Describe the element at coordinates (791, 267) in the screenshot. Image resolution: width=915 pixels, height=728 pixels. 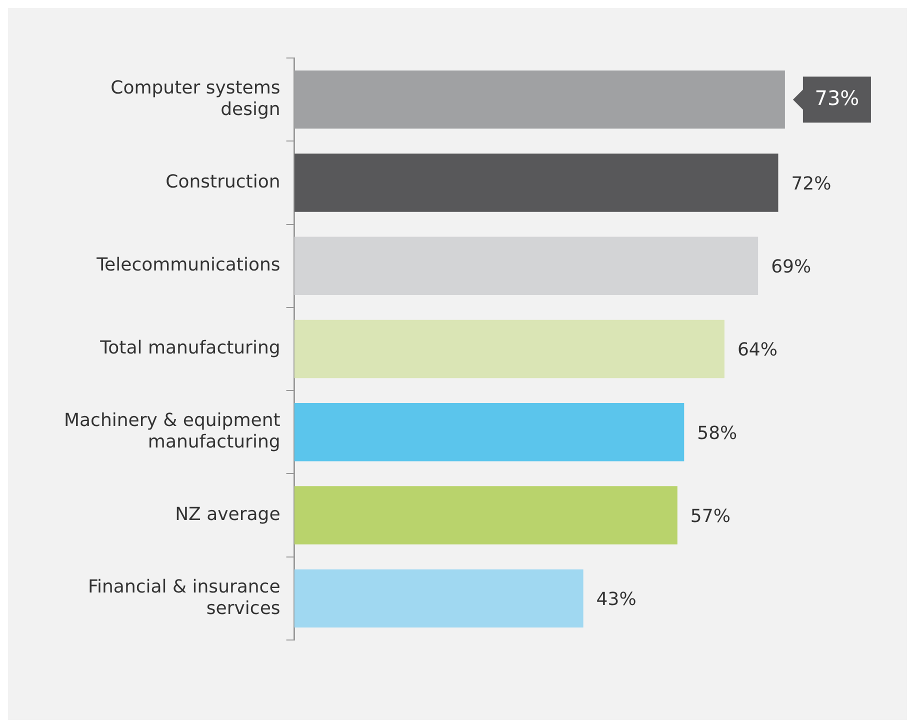
I see `data-label: 69%` at that location.